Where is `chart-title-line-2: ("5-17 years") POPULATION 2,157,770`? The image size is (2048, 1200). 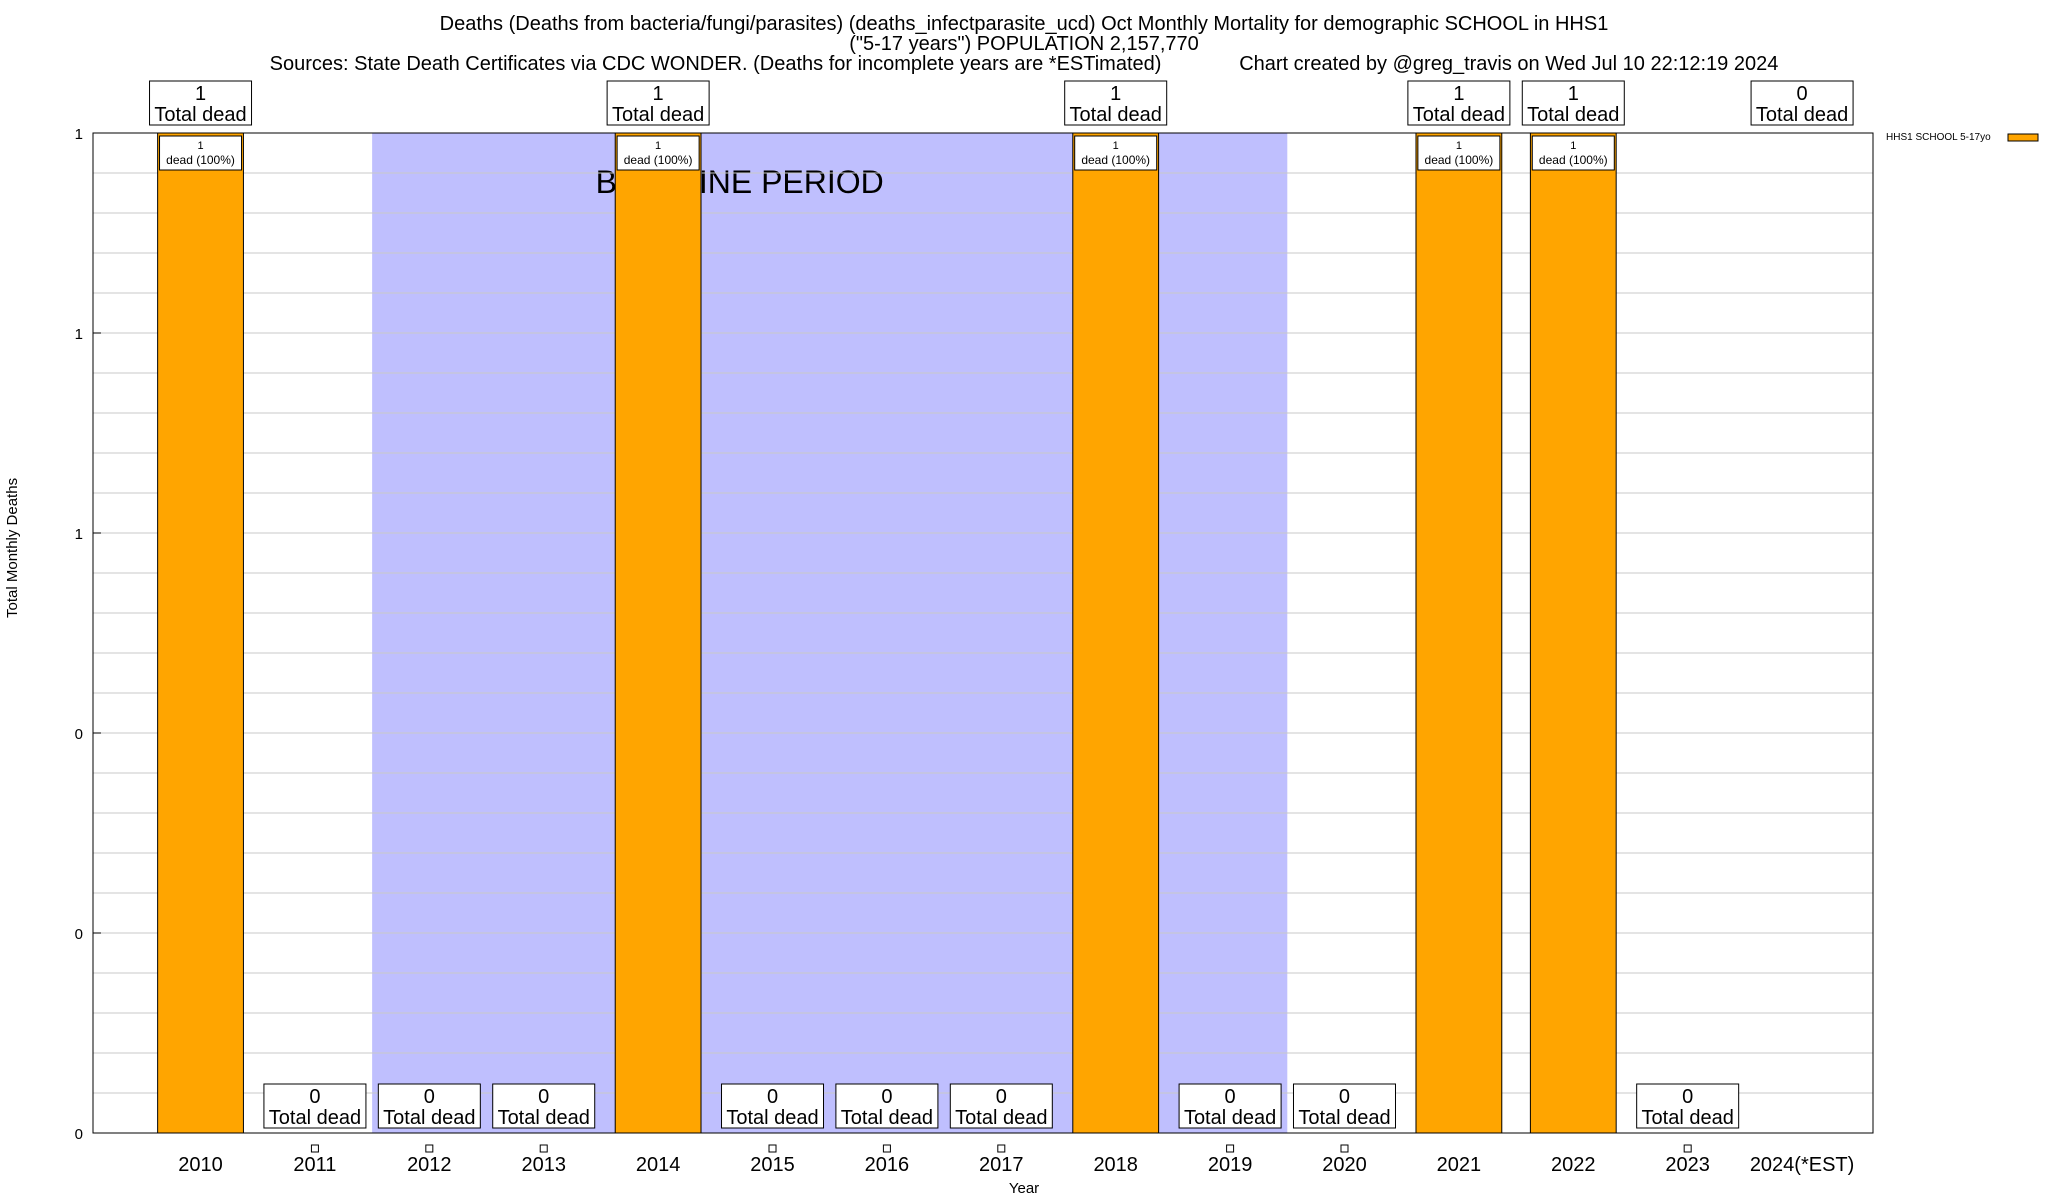
chart-title-line-2: ("5-17 years") POPULATION 2,157,770 is located at coordinates (1024, 44).